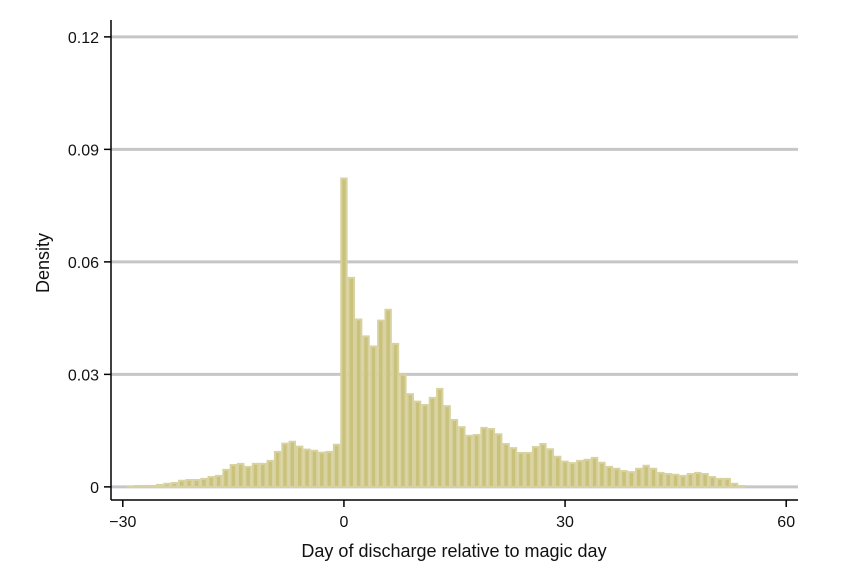  I want to click on y-tick-label: 0.12, so click(83, 38).